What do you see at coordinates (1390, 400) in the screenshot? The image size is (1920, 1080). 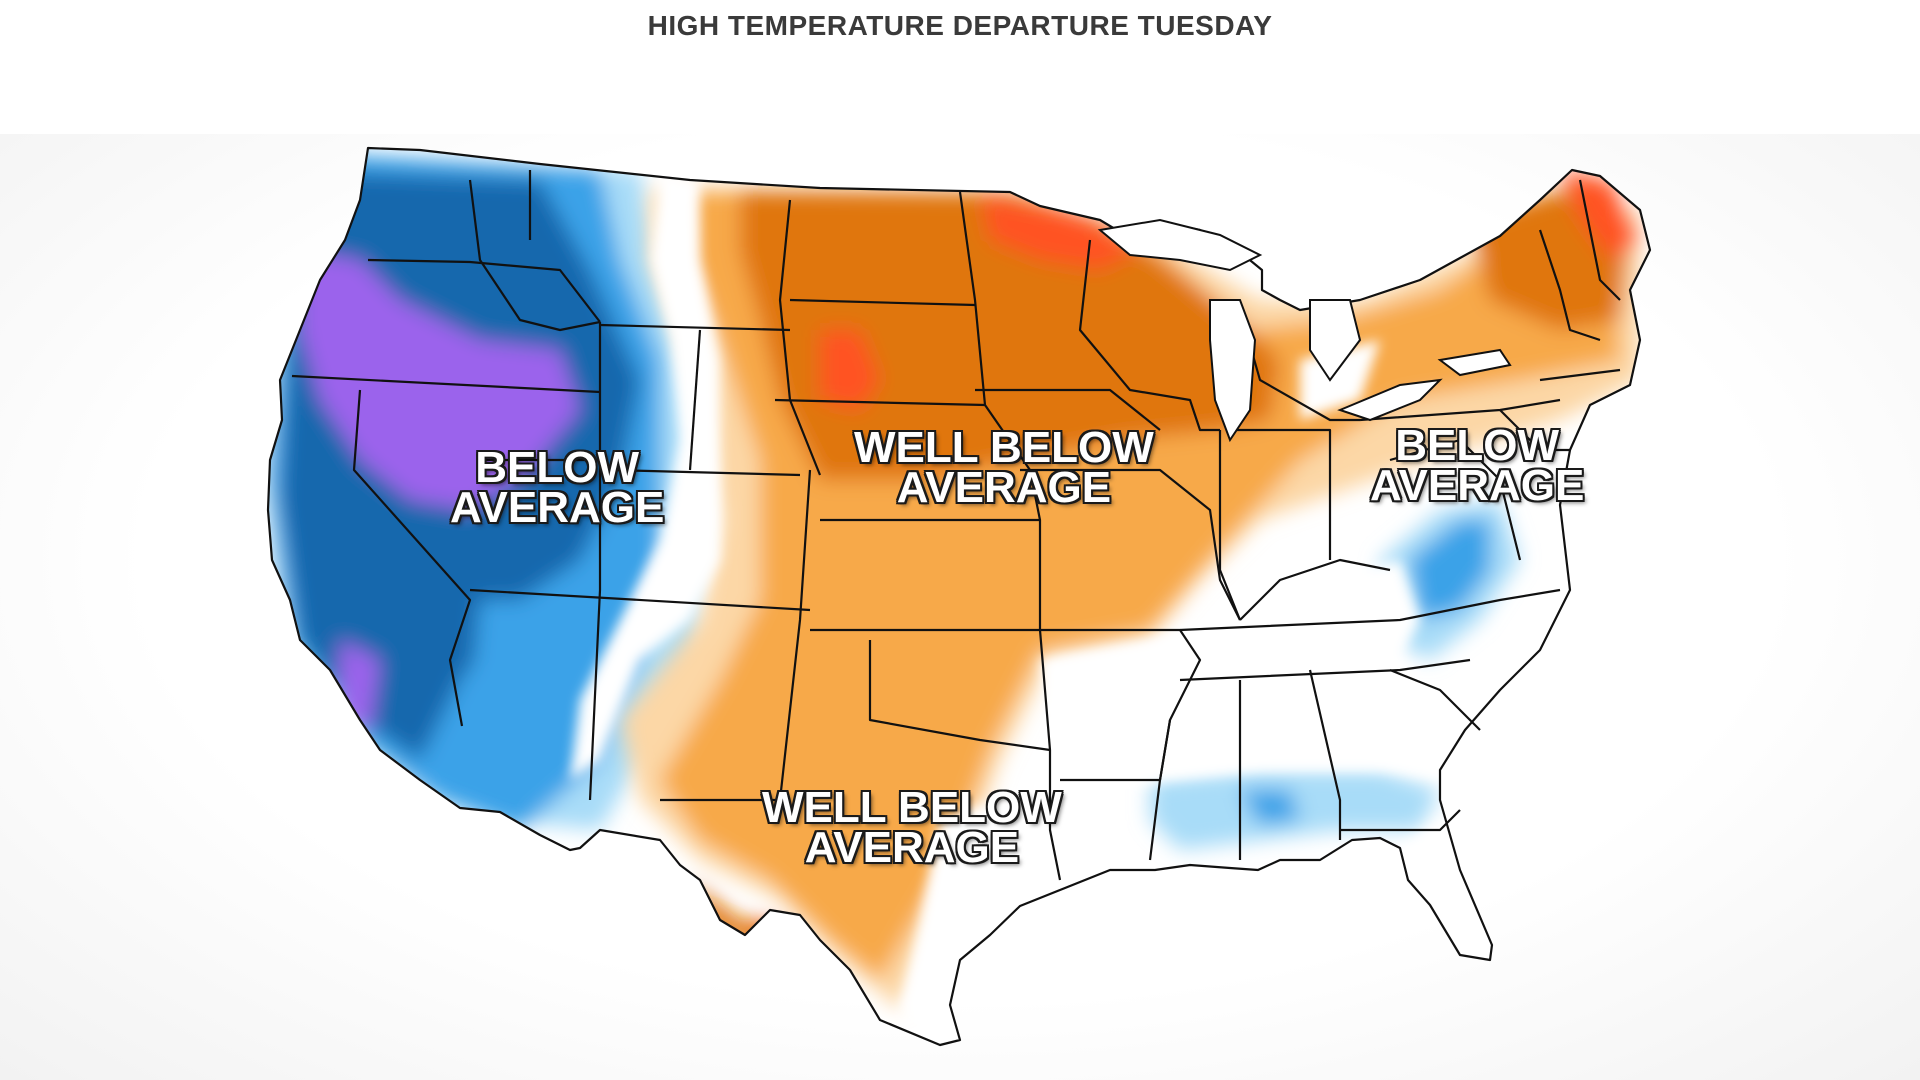 I see `lake-erie` at bounding box center [1390, 400].